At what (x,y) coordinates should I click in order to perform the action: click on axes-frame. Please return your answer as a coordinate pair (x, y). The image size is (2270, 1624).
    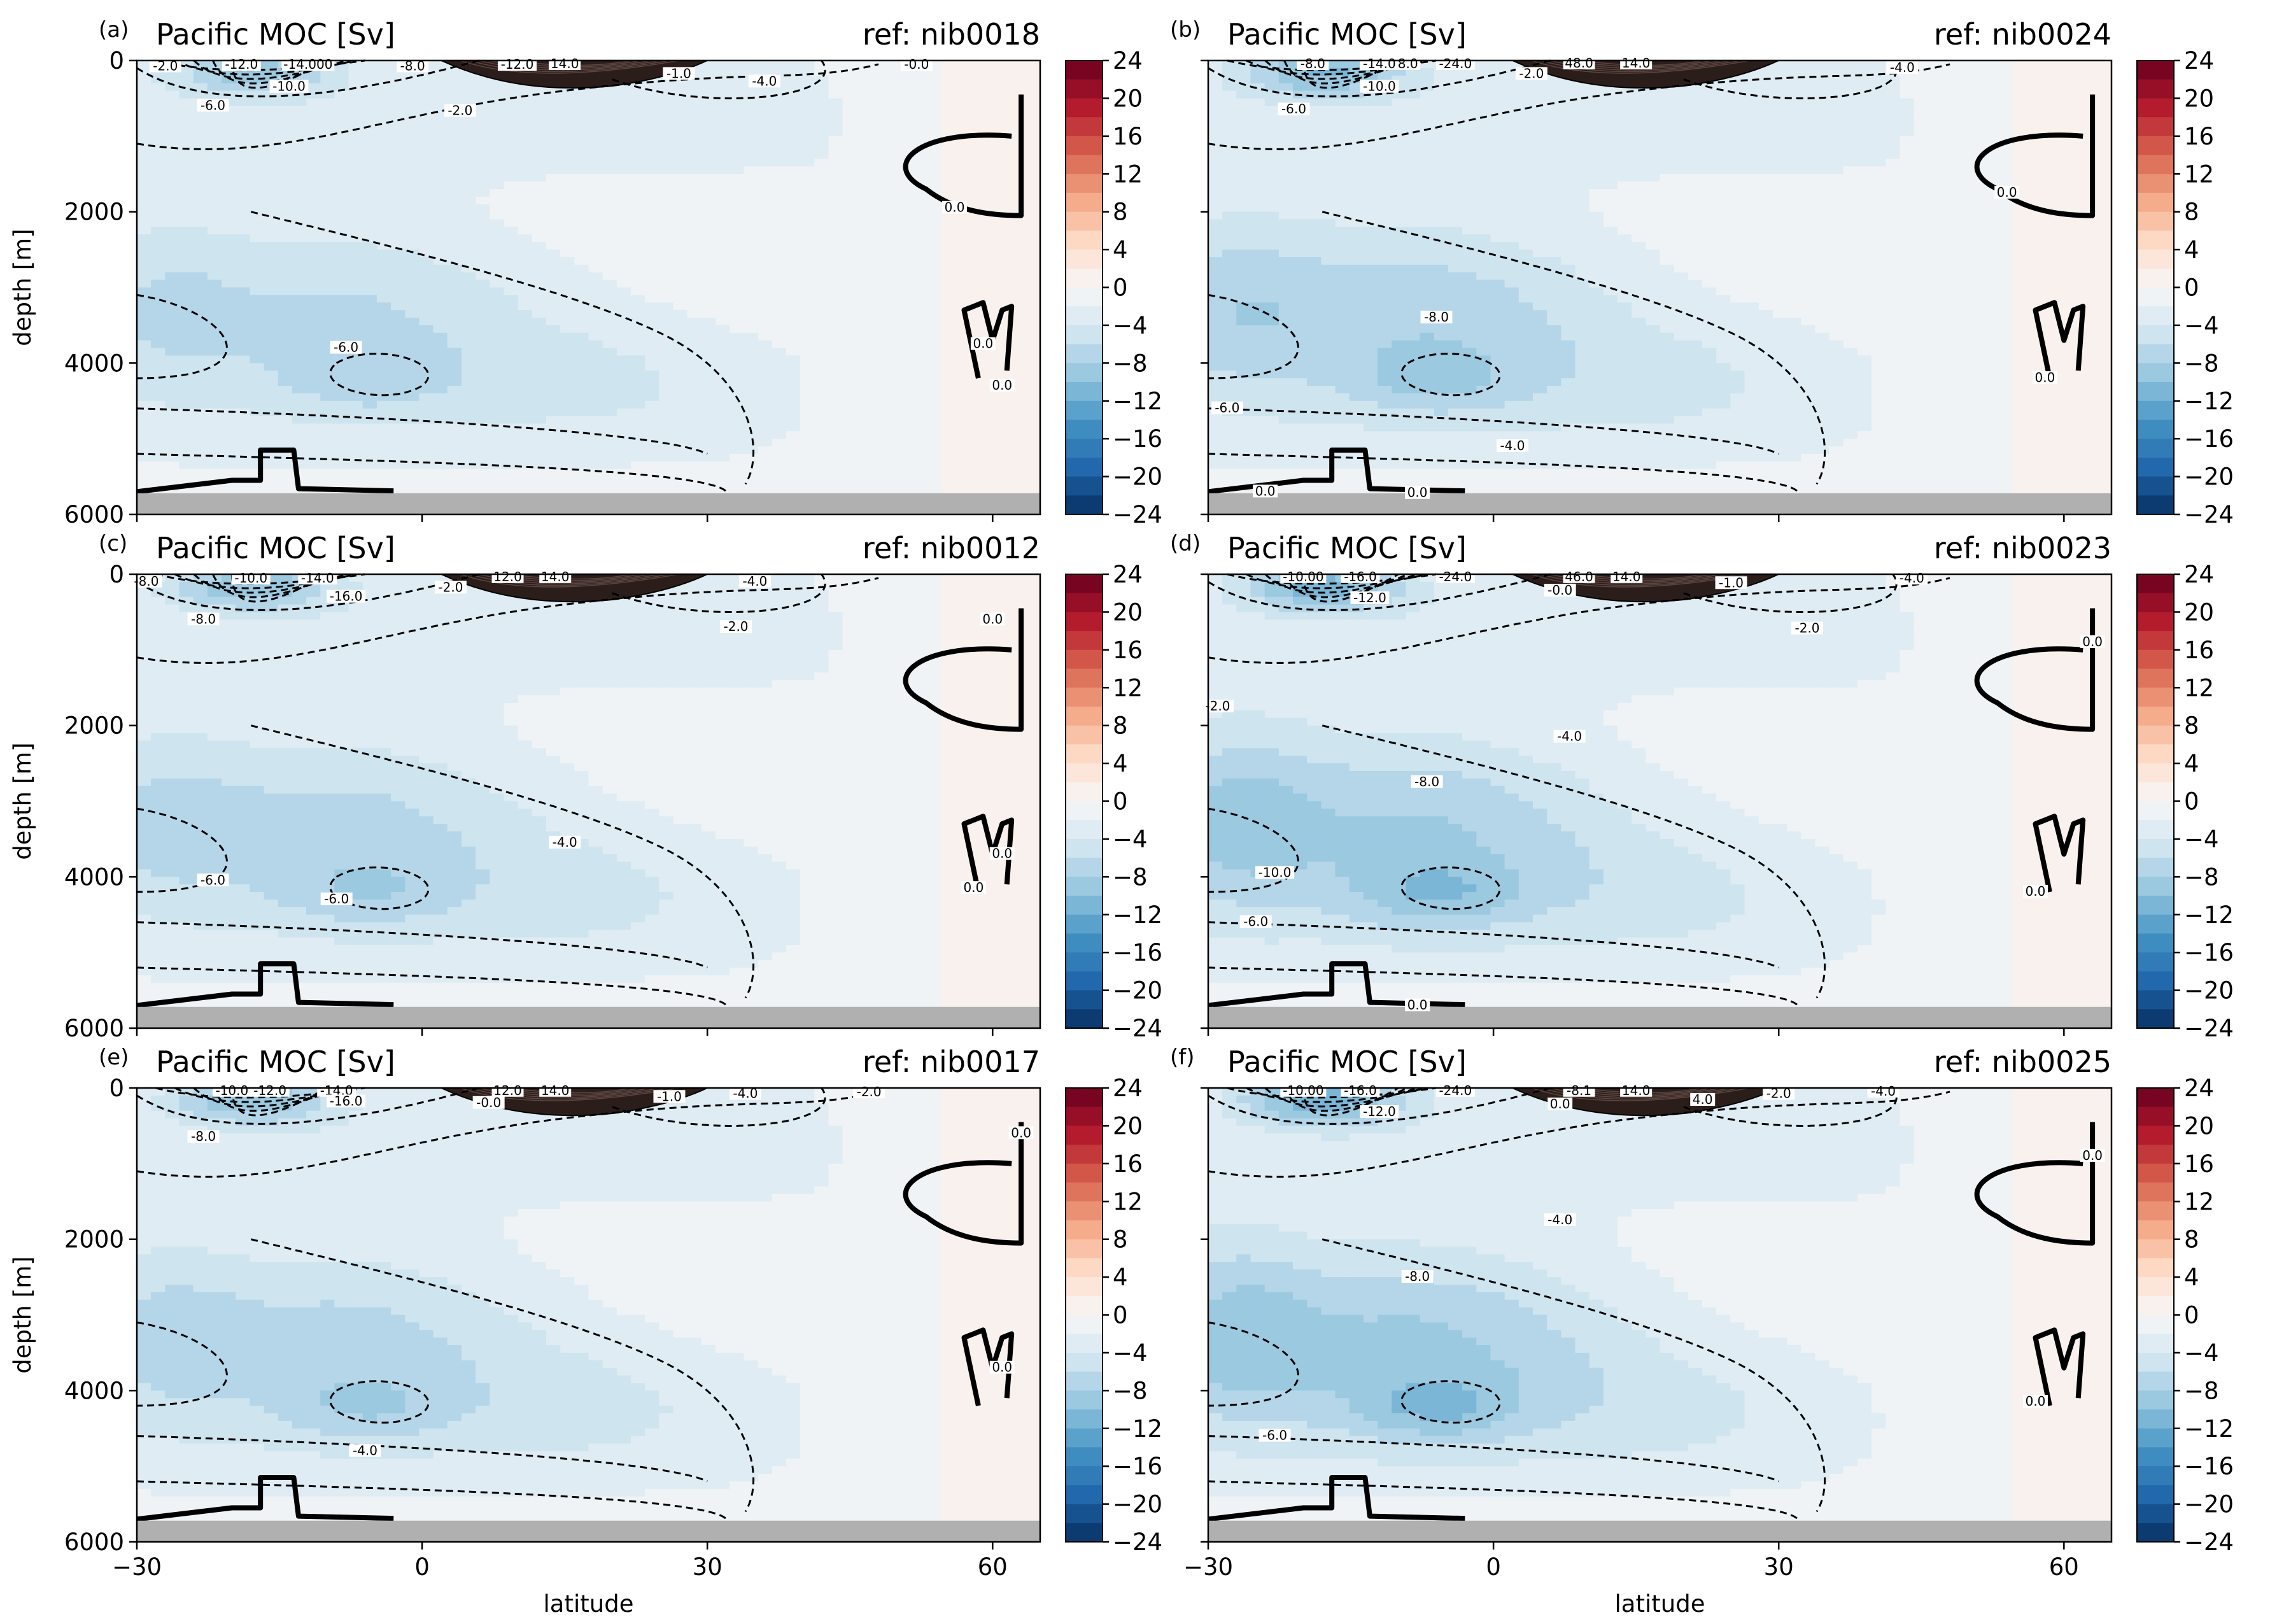
    Looking at the image, I should click on (588, 287).